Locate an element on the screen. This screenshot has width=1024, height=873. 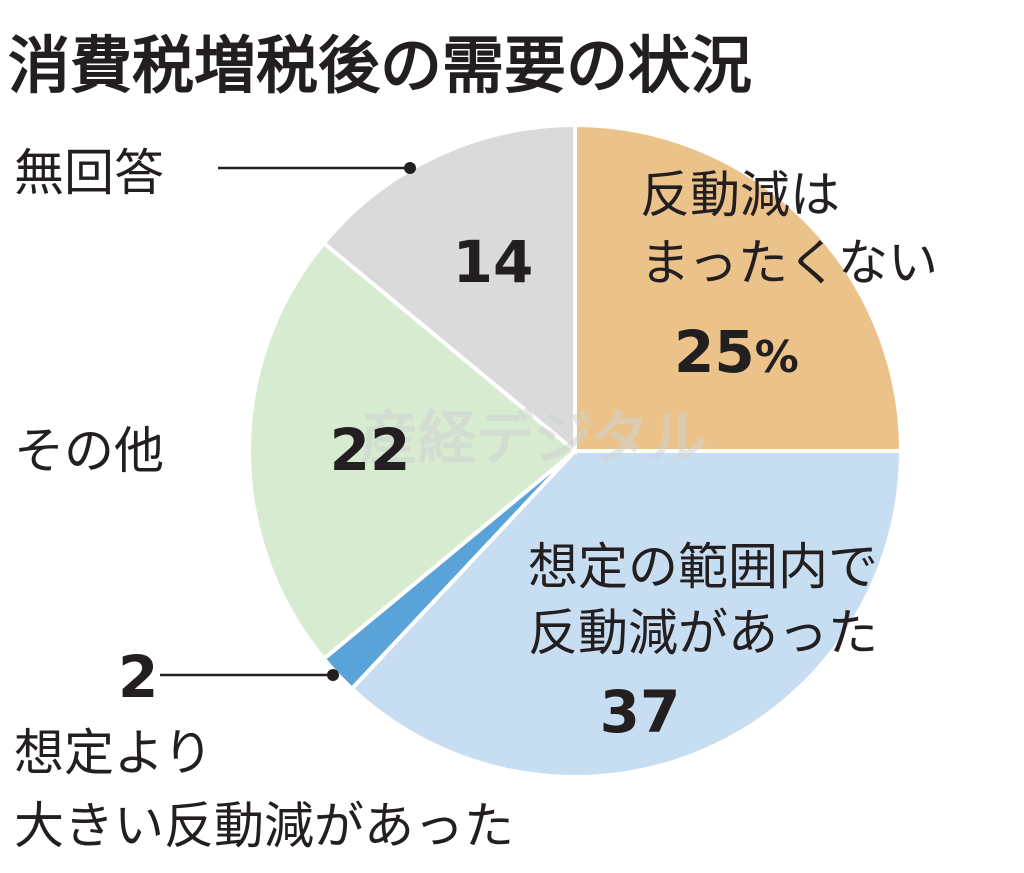
slice-value-expected: 37 is located at coordinates (640, 712).